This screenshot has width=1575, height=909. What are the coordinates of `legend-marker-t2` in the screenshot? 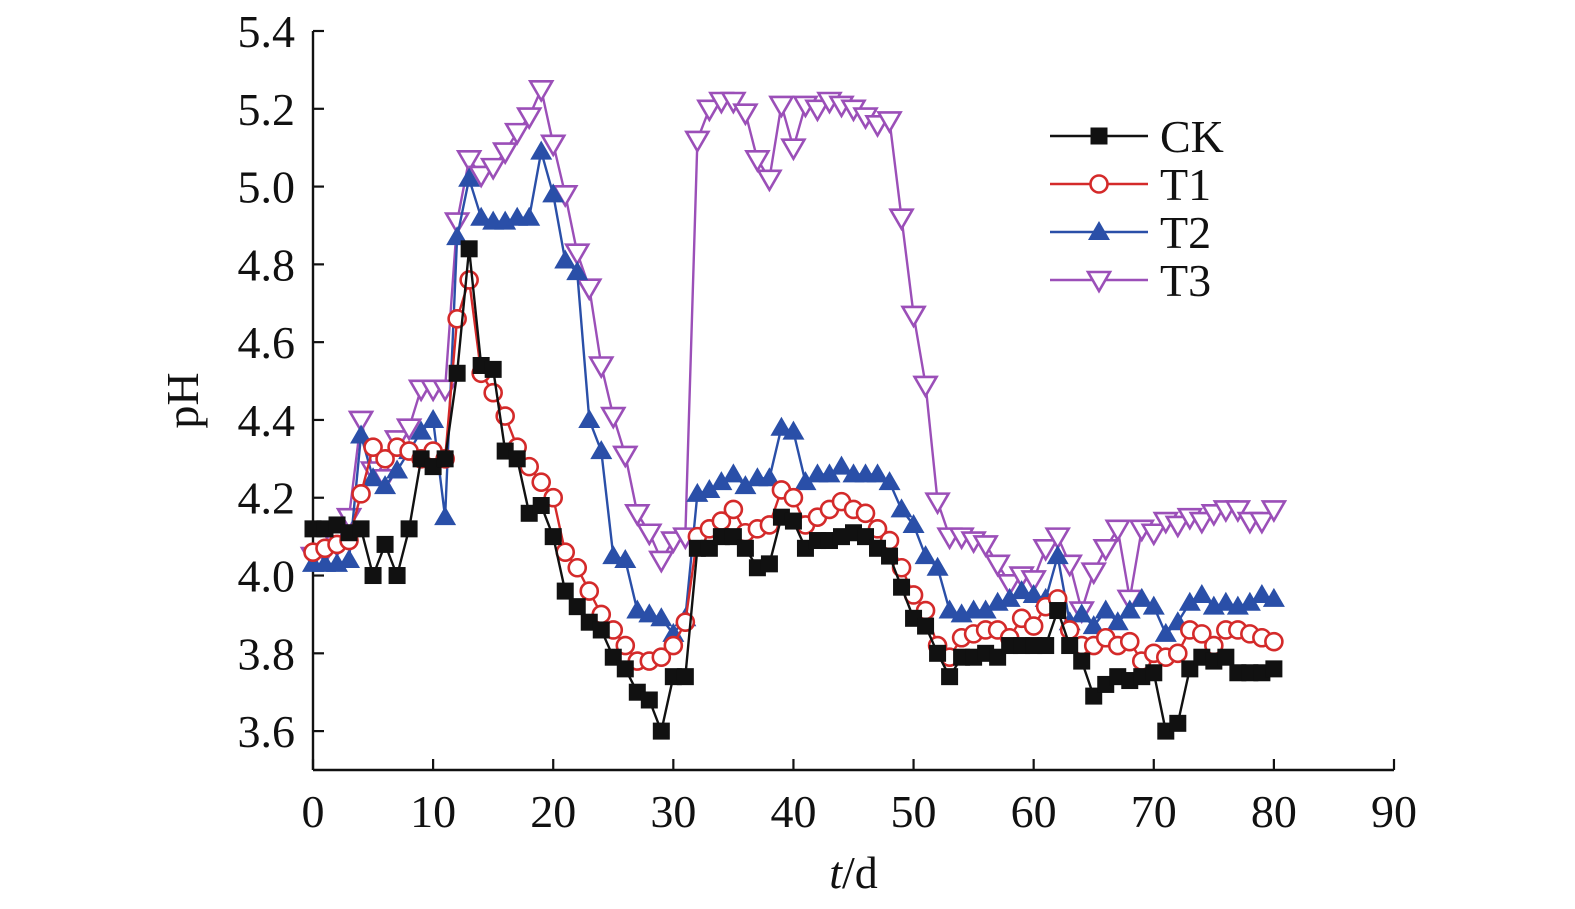 It's located at (1099, 230).